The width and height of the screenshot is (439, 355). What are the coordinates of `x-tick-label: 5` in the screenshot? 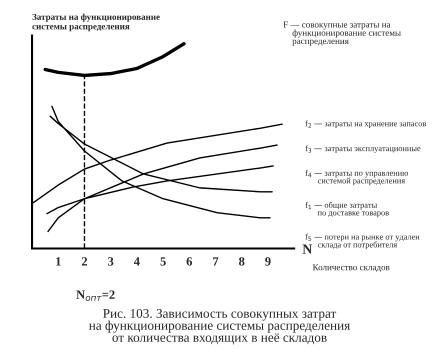 It's located at (163, 261).